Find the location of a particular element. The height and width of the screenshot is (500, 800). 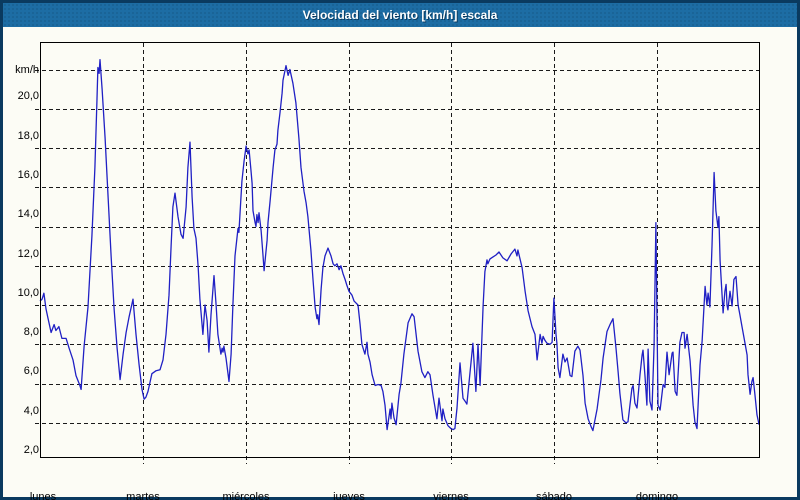

y-tick-label: 16,0 is located at coordinates (28, 175).